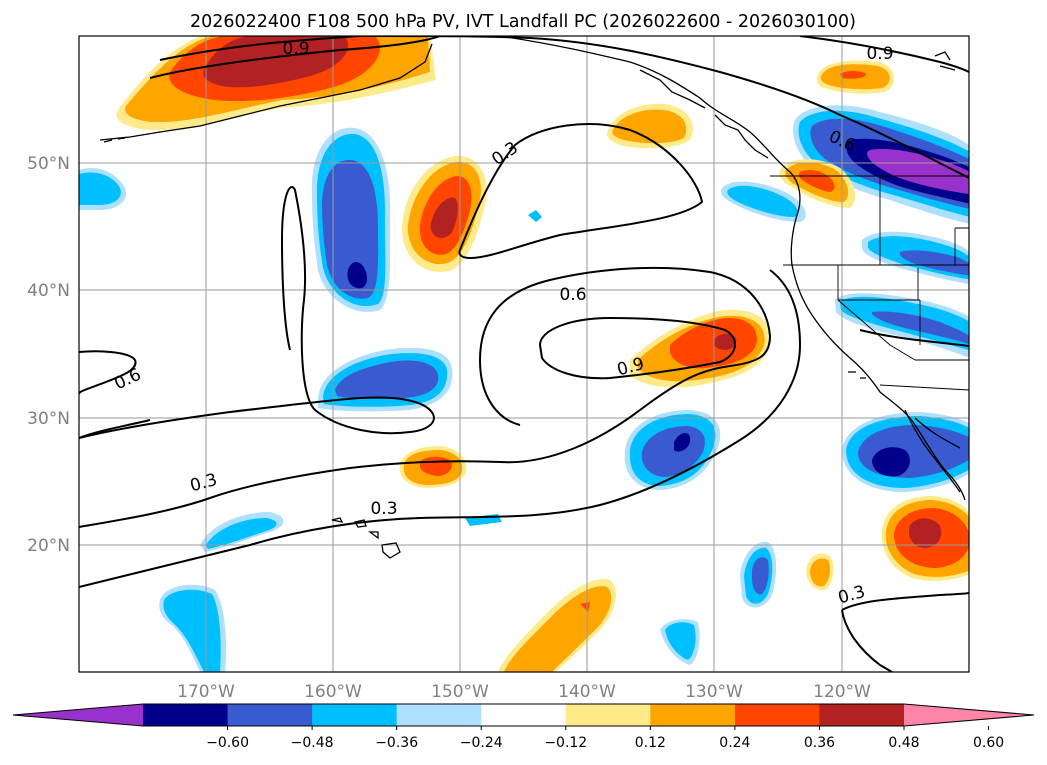 This screenshot has height=765, width=1047. What do you see at coordinates (206, 692) in the screenshot?
I see `x-tick-label: 170°W` at bounding box center [206, 692].